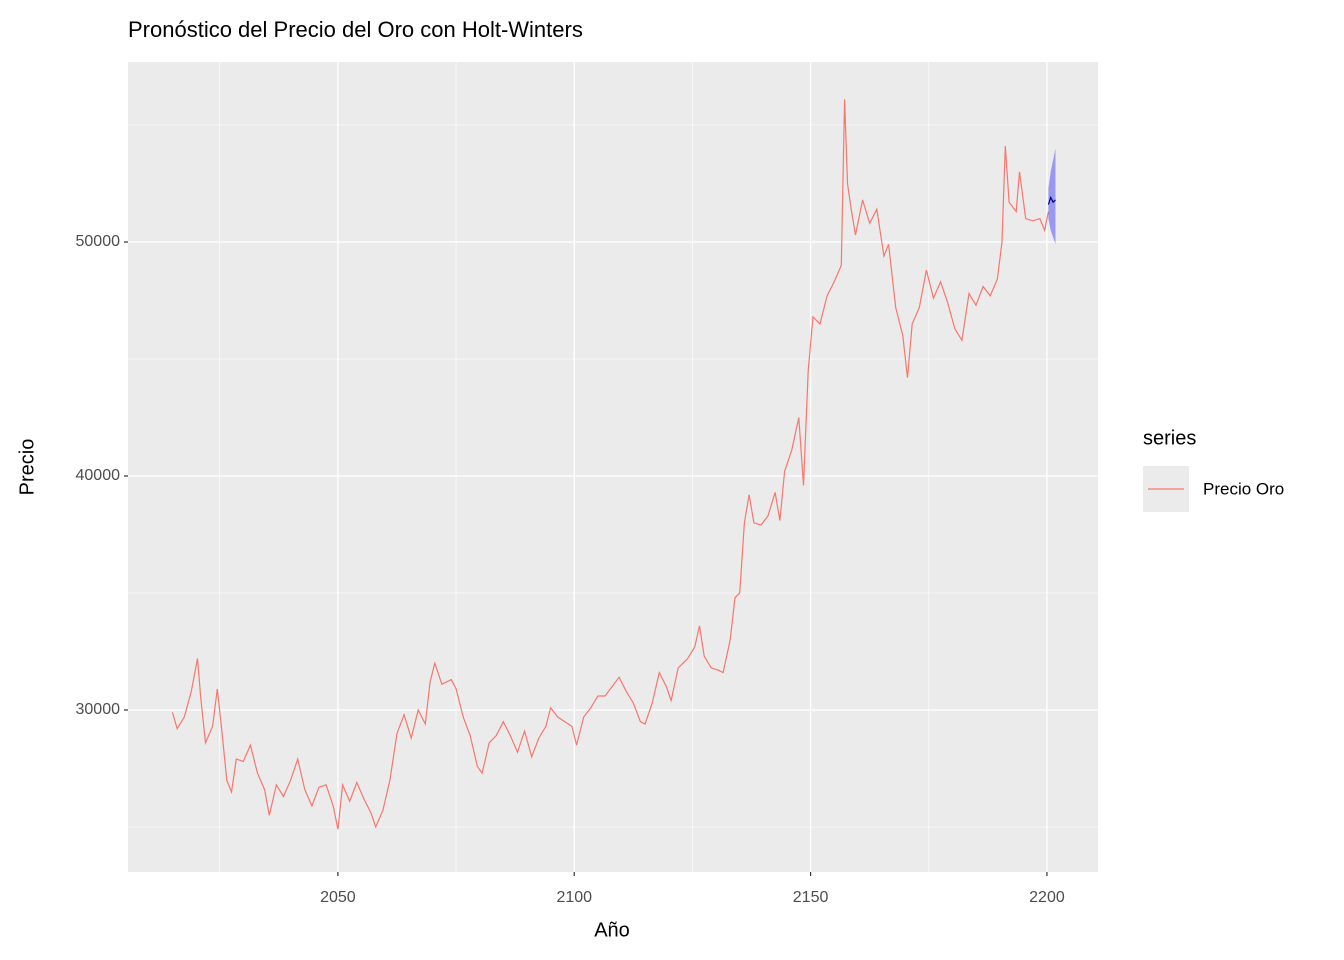 The image size is (1344, 960). Describe the element at coordinates (27, 467) in the screenshot. I see `y-axis-title: Precio` at that location.